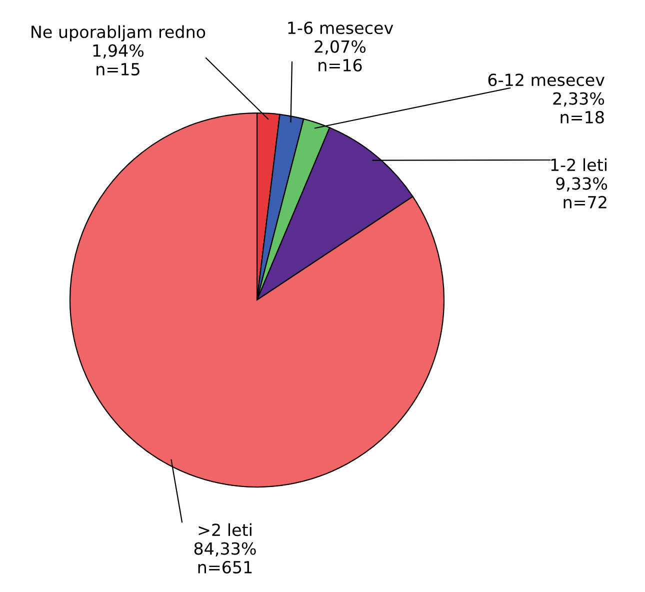  Describe the element at coordinates (341, 28) in the screenshot. I see `slice-label: 1-6 mesecev` at that location.